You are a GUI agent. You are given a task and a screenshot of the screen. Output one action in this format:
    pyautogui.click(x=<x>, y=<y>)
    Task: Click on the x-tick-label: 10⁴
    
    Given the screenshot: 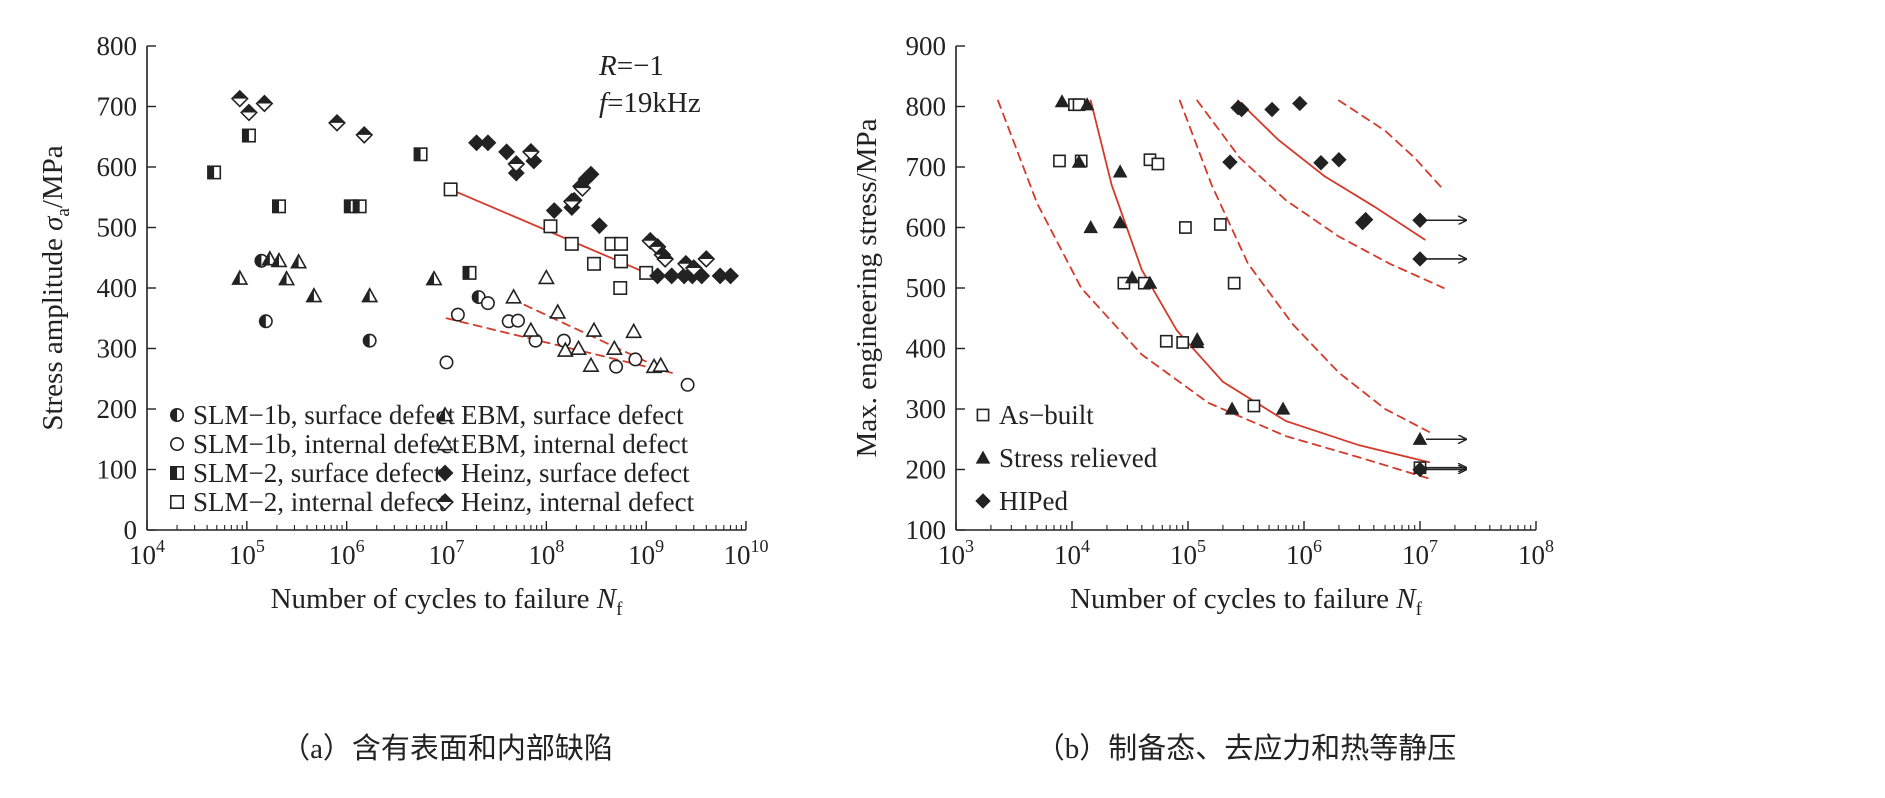 What is the action you would take?
    pyautogui.click(x=1072, y=553)
    